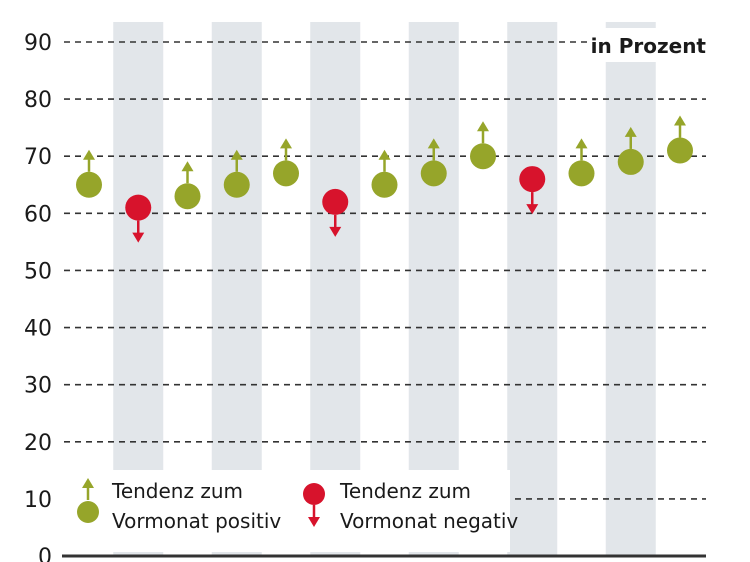 The width and height of the screenshot is (750, 562). I want to click on legend-positive-line2: Vormonat positiv, so click(196, 521).